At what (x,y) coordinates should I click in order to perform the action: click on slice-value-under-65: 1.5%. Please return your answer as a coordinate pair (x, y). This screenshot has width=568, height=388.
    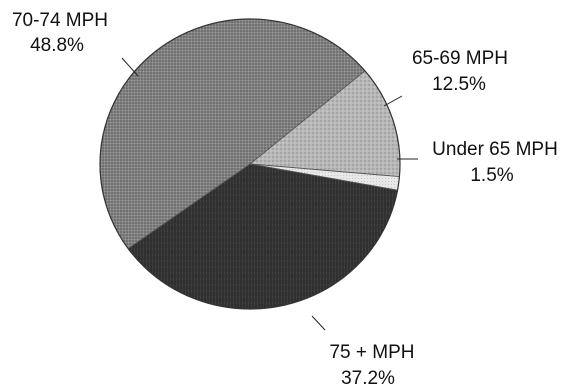
    Looking at the image, I should click on (491, 175).